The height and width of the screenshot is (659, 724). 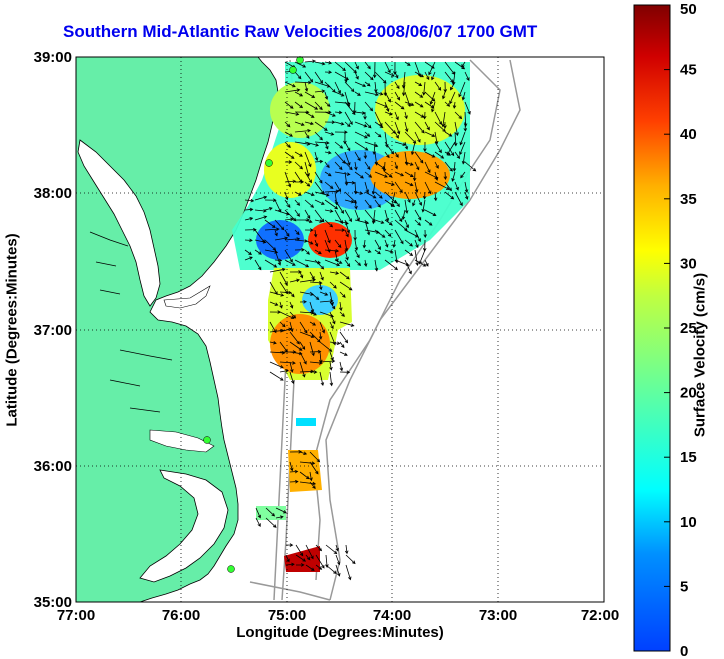 I want to click on x-tick-label: 76:00, so click(x=181, y=615).